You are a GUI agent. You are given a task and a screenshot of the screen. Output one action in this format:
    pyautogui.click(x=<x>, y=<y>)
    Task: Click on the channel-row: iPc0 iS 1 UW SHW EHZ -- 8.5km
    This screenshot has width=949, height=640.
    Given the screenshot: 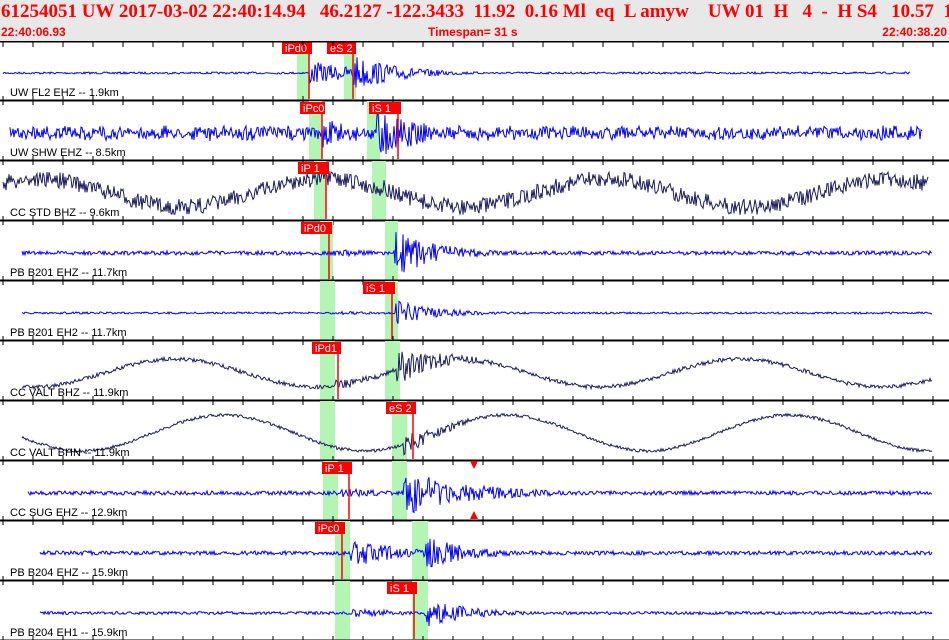 What is the action you would take?
    pyautogui.click(x=474, y=133)
    